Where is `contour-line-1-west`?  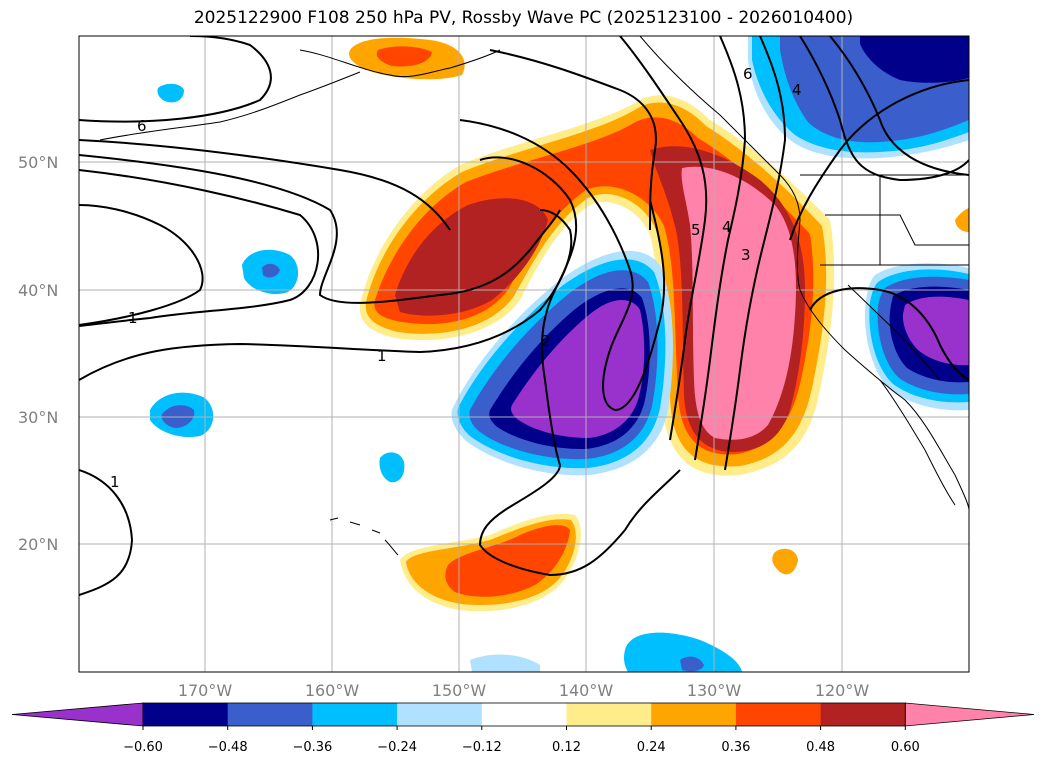
contour-line-1-west is located at coordinates (141, 265).